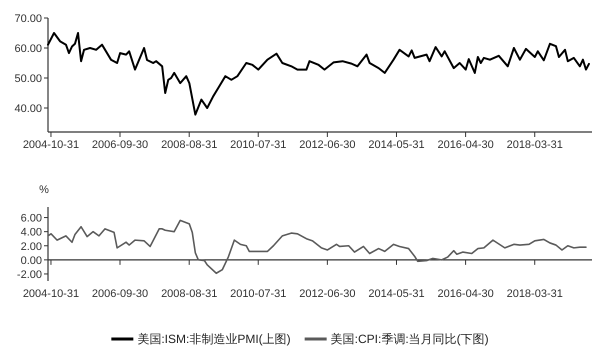 This screenshot has width=600, height=360. Describe the element at coordinates (28, 109) in the screenshot. I see `y-tick-label: 40.00` at that location.